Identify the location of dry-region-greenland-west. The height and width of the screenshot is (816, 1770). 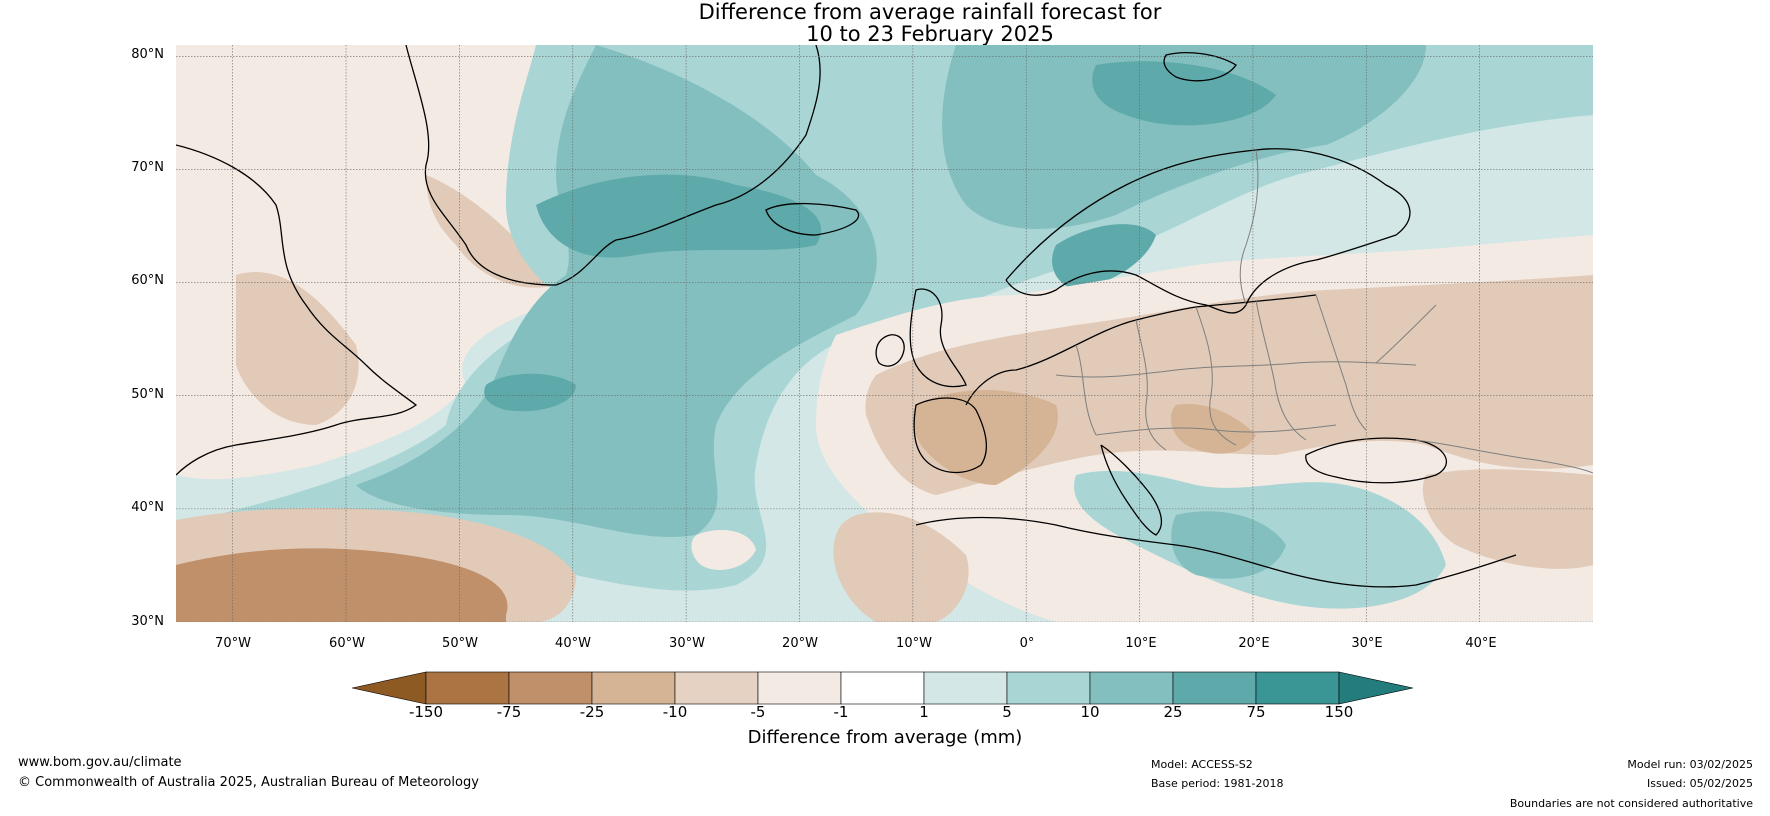
(491, 231).